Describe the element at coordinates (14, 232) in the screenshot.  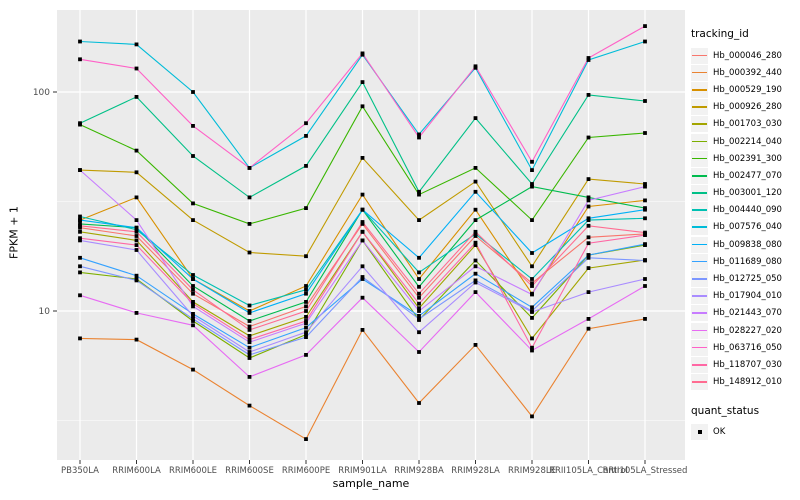
I see `y-axis-title: FPKM + 1` at that location.